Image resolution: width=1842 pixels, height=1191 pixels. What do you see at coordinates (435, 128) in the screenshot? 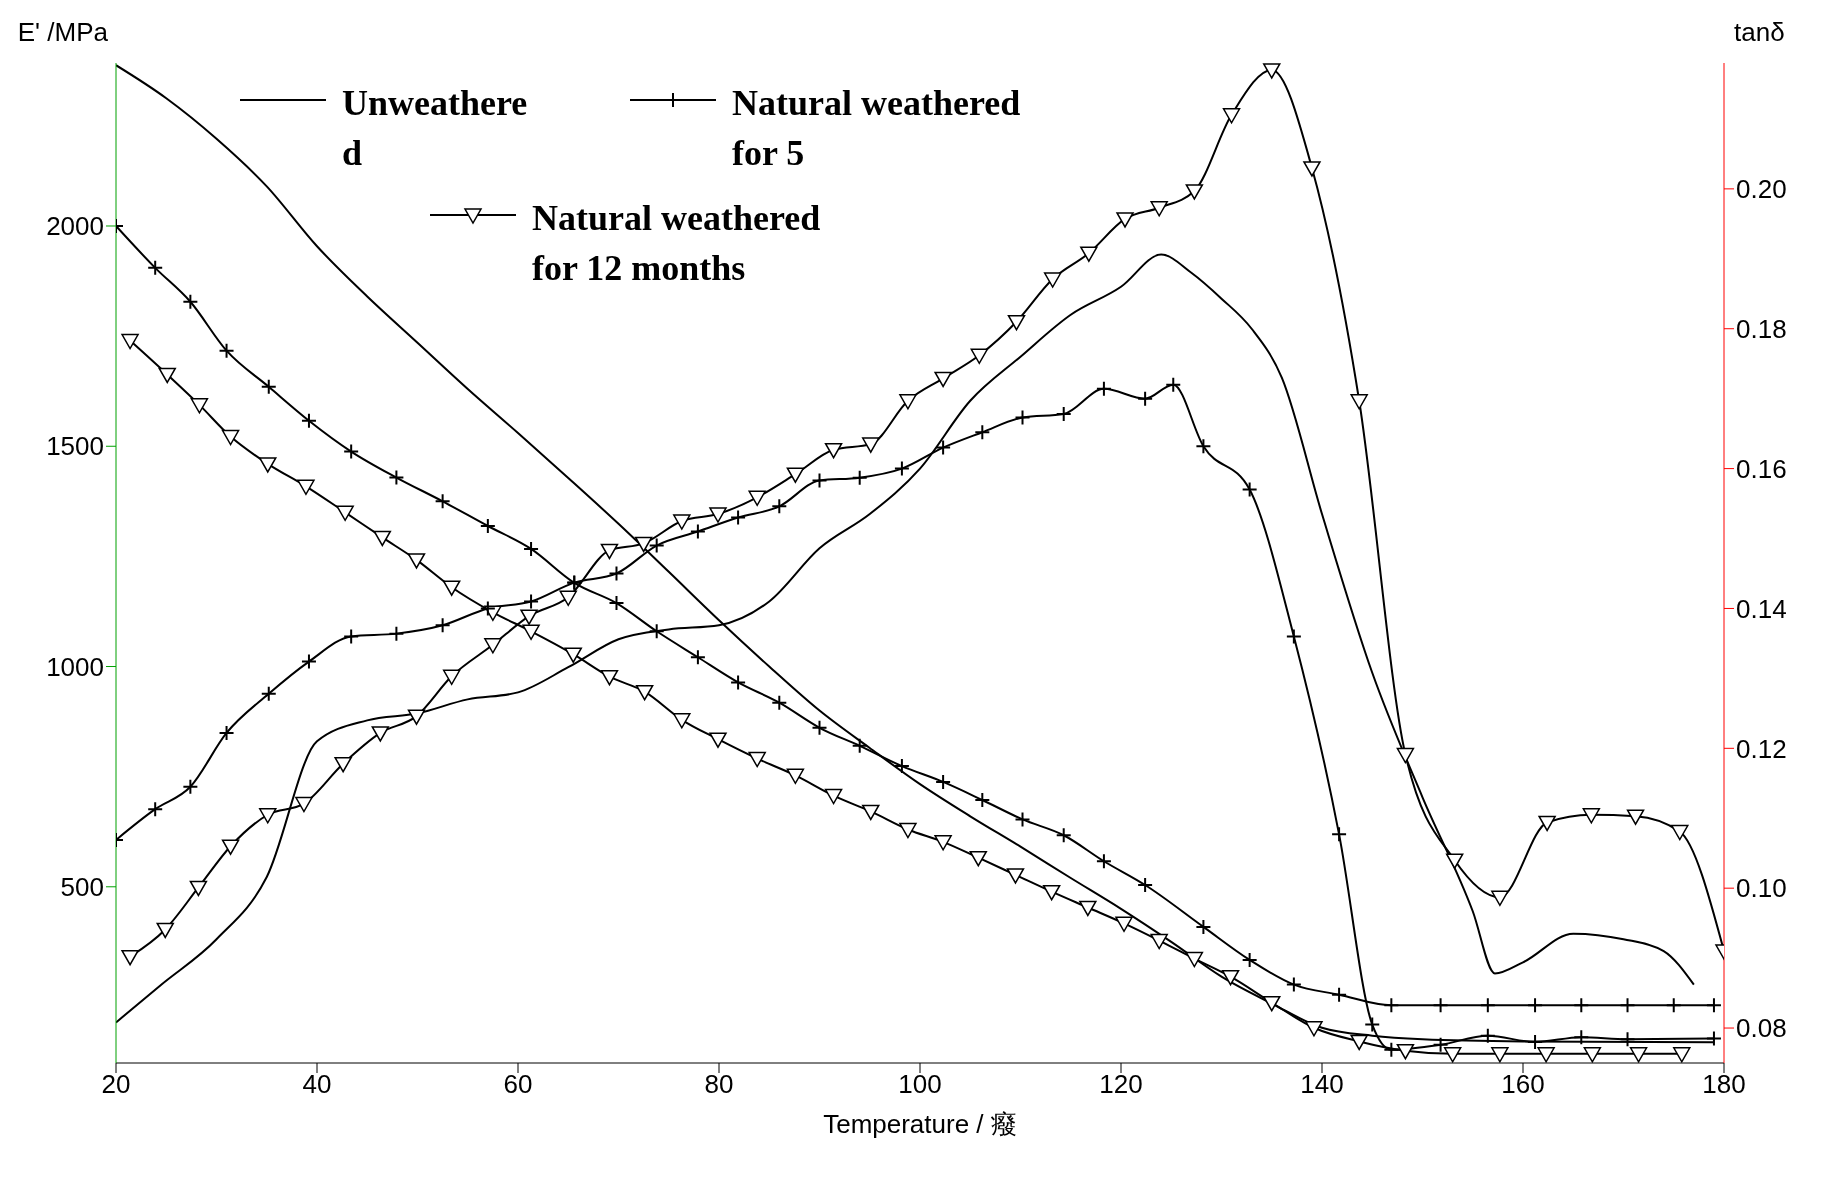
I see `legend-label: Unweathered` at bounding box center [435, 128].